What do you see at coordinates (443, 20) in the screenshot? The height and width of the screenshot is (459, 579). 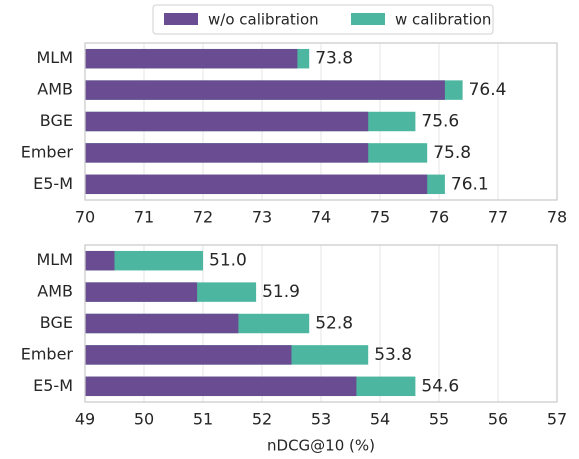 I see `legend-label: w calibration` at bounding box center [443, 20].